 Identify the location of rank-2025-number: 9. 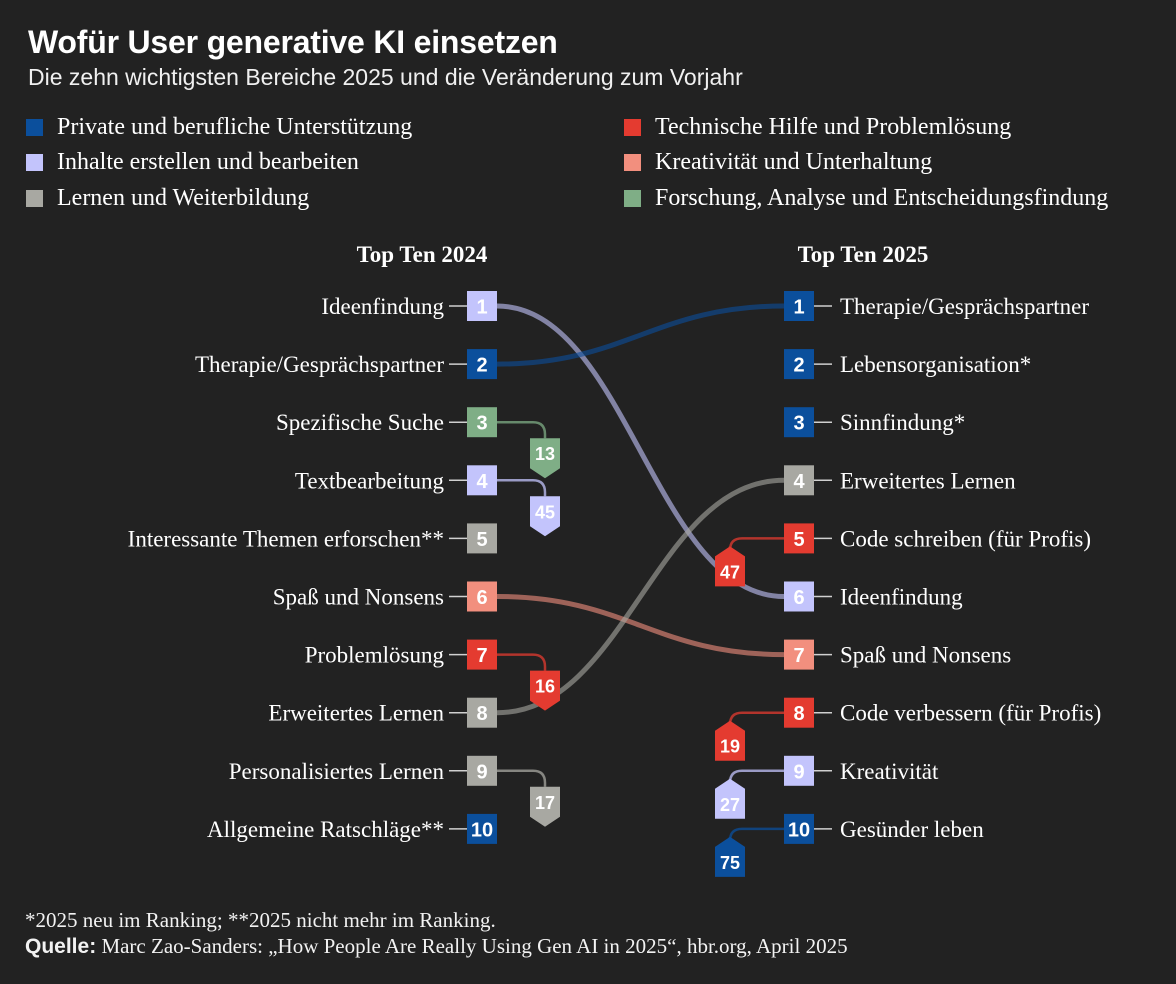
(798, 772).